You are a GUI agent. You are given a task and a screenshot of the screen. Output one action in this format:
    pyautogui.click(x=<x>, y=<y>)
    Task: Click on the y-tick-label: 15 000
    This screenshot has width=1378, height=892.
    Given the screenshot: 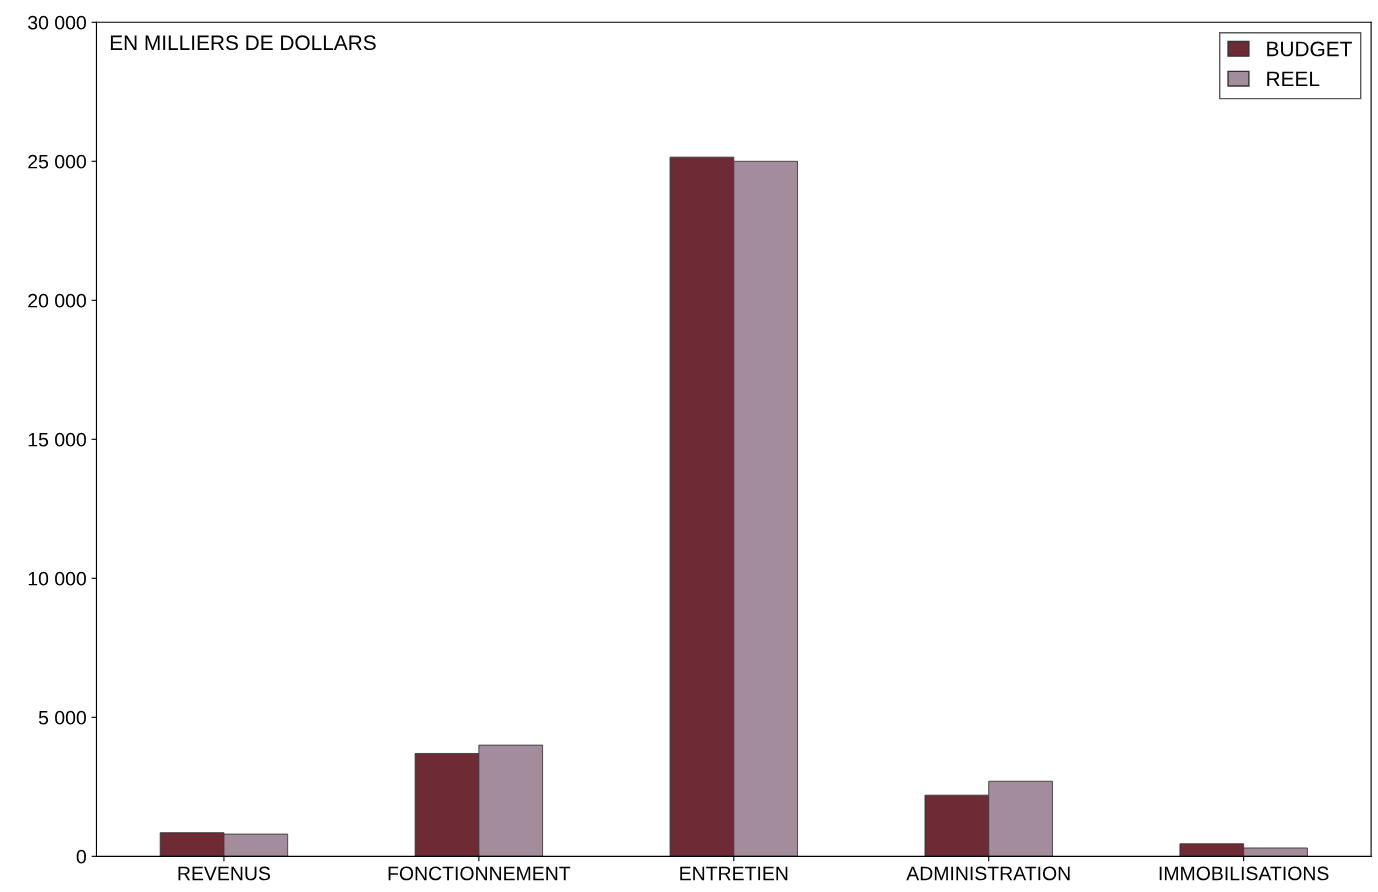 What is the action you would take?
    pyautogui.click(x=57, y=439)
    